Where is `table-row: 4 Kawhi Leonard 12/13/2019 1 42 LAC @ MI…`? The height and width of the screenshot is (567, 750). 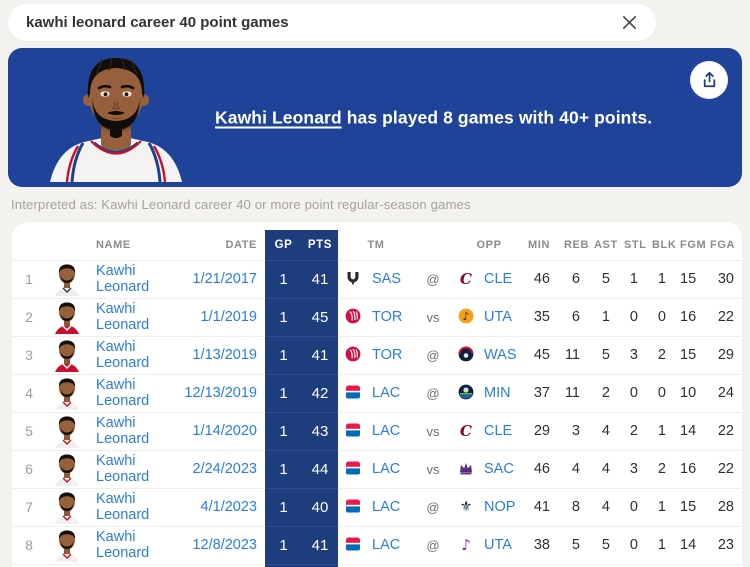
table-row: 4 Kawhi Leonard 12/13/2019 1 42 LAC @ MI… is located at coordinates (377, 392).